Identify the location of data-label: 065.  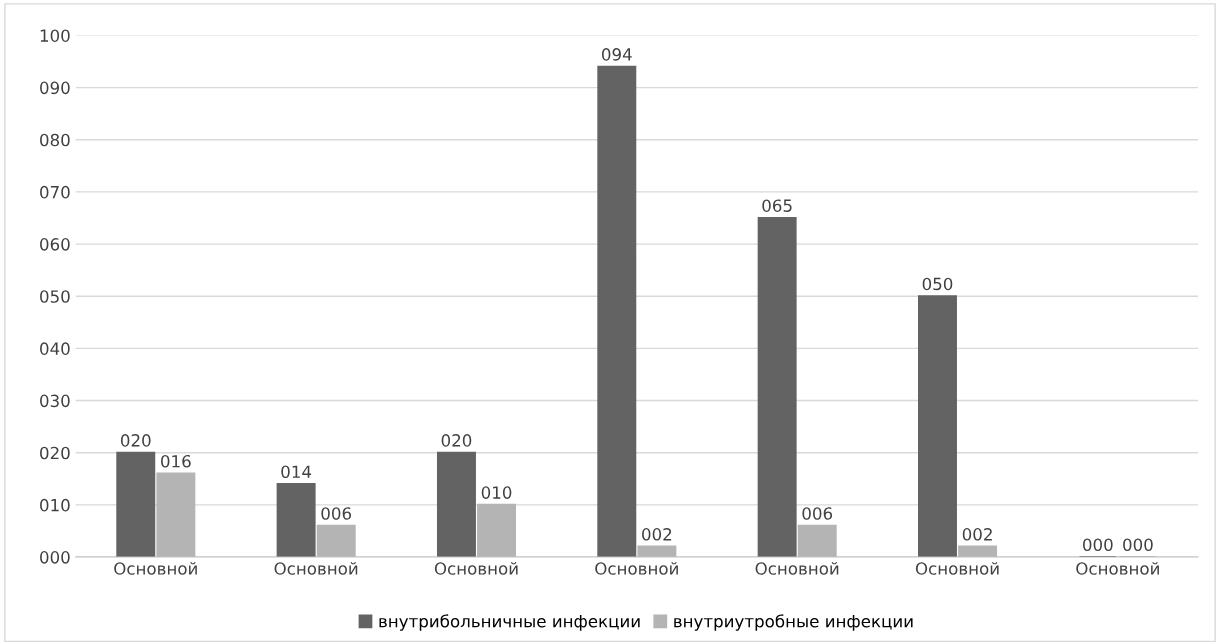
(777, 205).